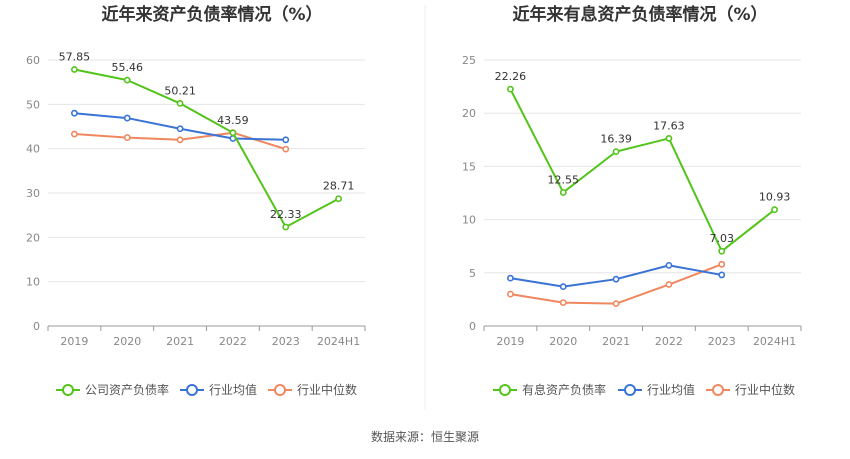 Image resolution: width=850 pixels, height=459 pixels. Describe the element at coordinates (128, 67) in the screenshot. I see `data-label: 55.46` at that location.